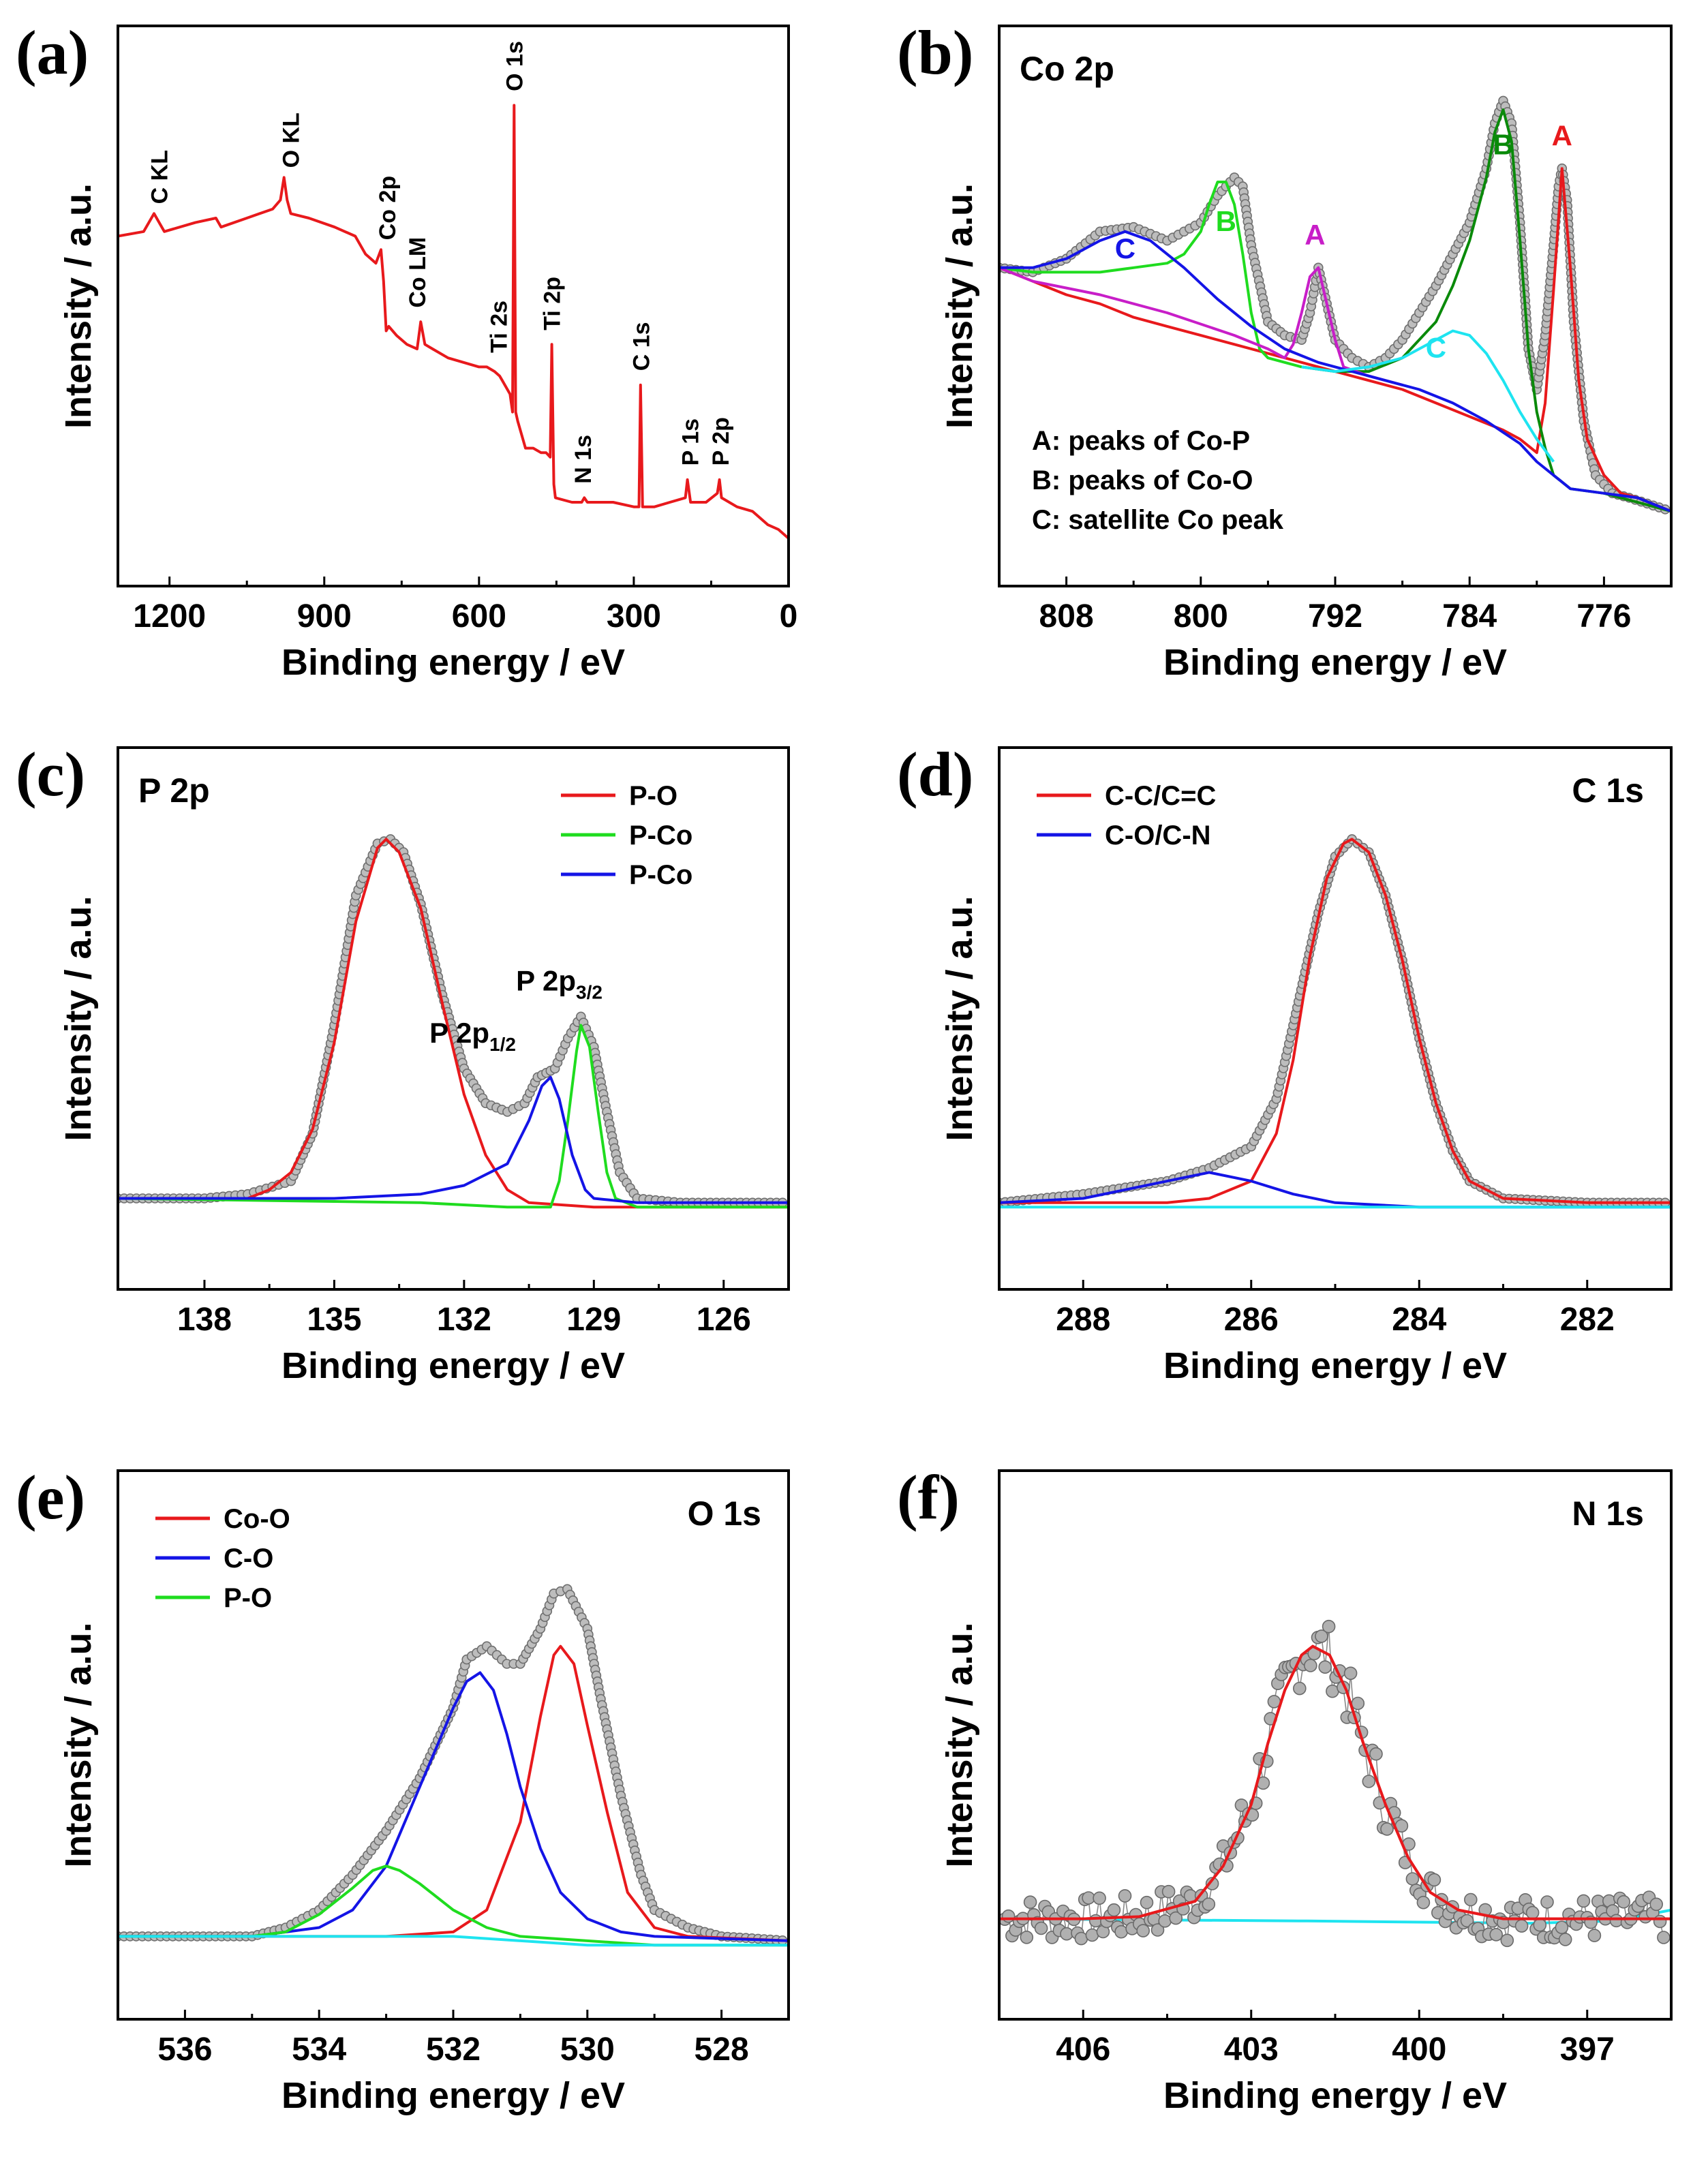 The image size is (1708, 2161). Describe the element at coordinates (1201, 326) in the screenshot. I see `series-a2` at that location.